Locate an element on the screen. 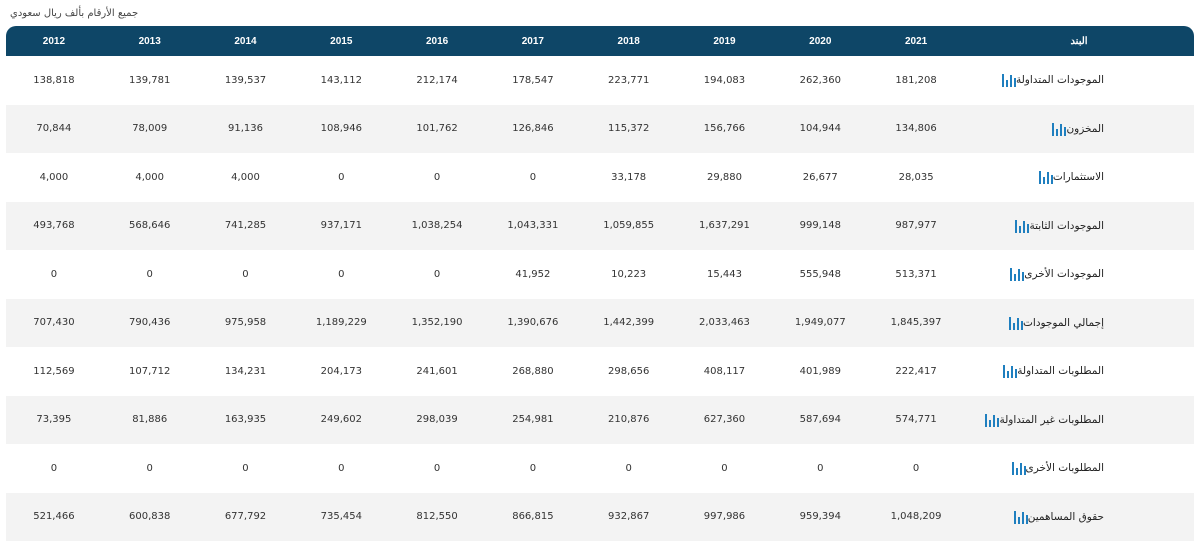  table-cell-value: 1,189,229 is located at coordinates (341, 323).